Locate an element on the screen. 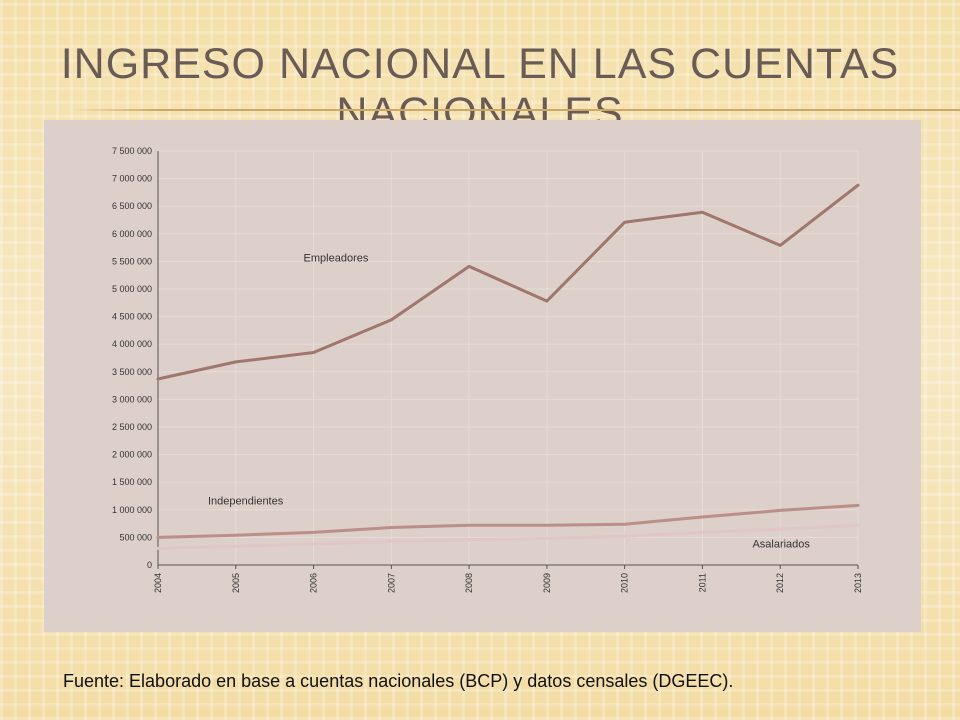 Image resolution: width=960 pixels, height=720 pixels. x-tick-label: 2012 is located at coordinates (780, 583).